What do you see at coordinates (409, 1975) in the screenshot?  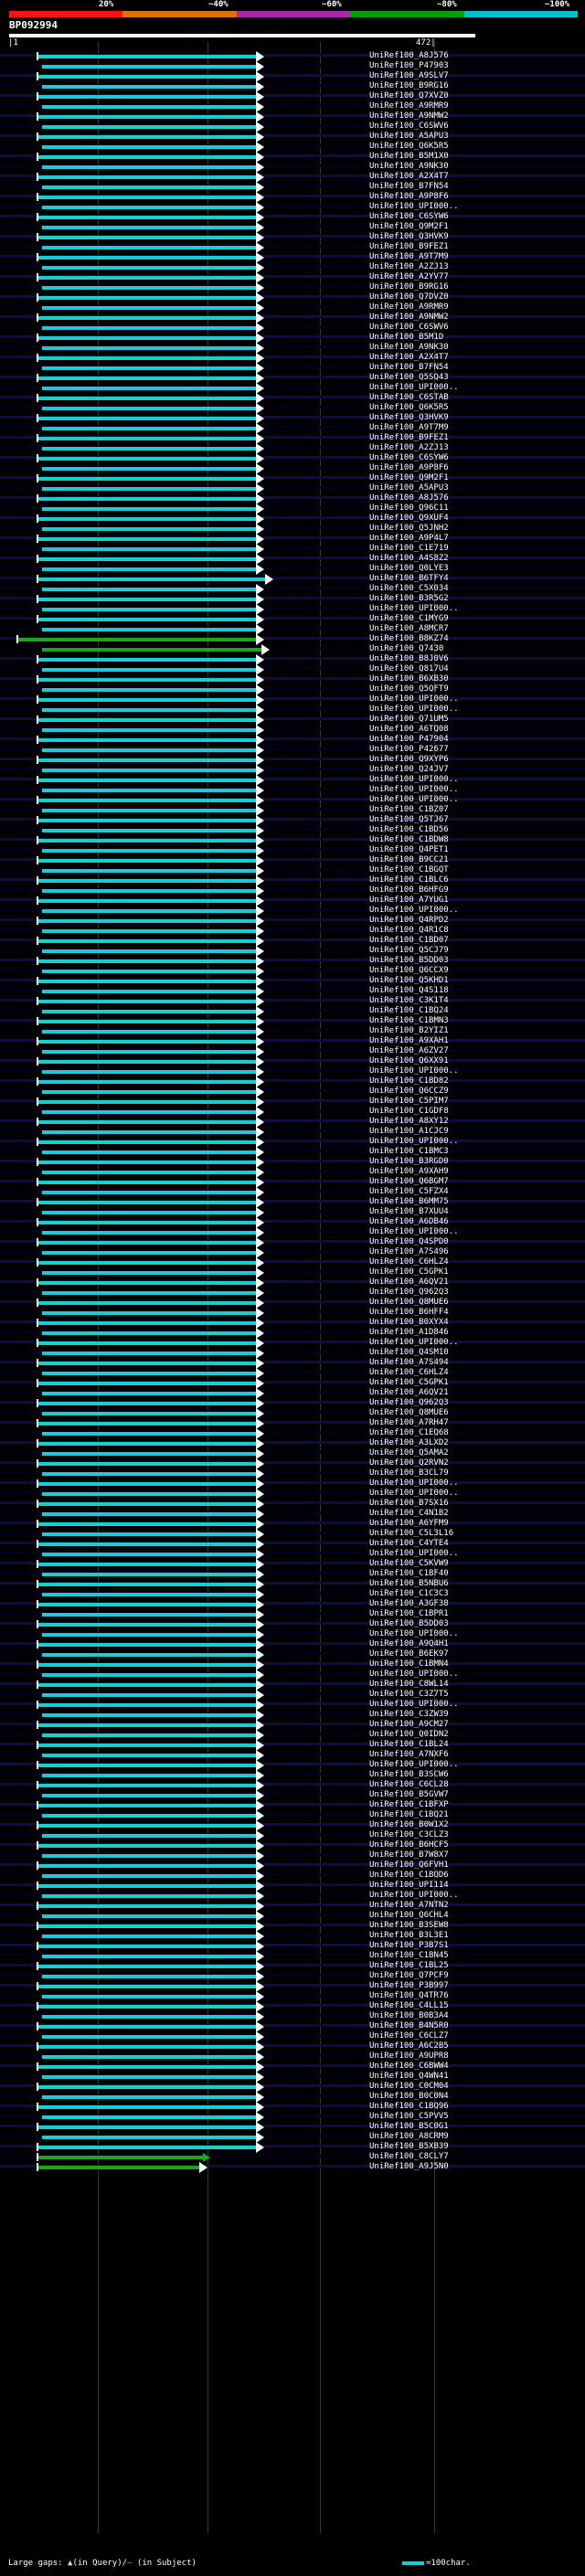 I see `hit-accession-label: UniRef100_Q7PCF9` at bounding box center [409, 1975].